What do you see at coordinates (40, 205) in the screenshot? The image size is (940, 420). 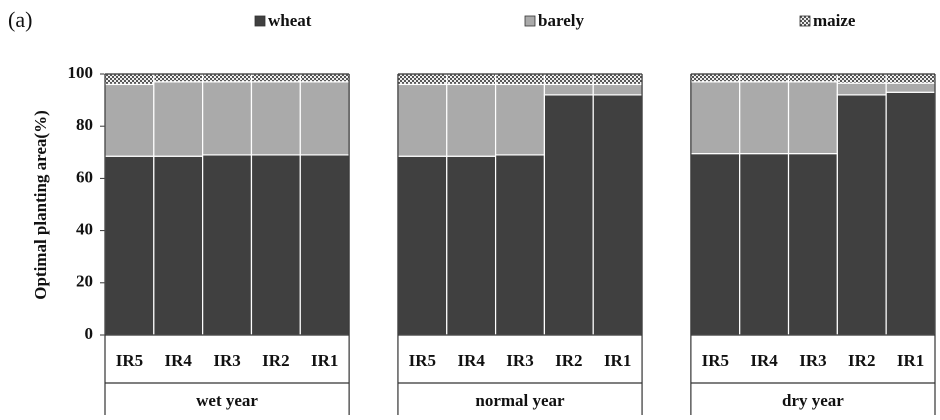 I see `y-axis-label: Optimal planting area(%)` at bounding box center [40, 205].